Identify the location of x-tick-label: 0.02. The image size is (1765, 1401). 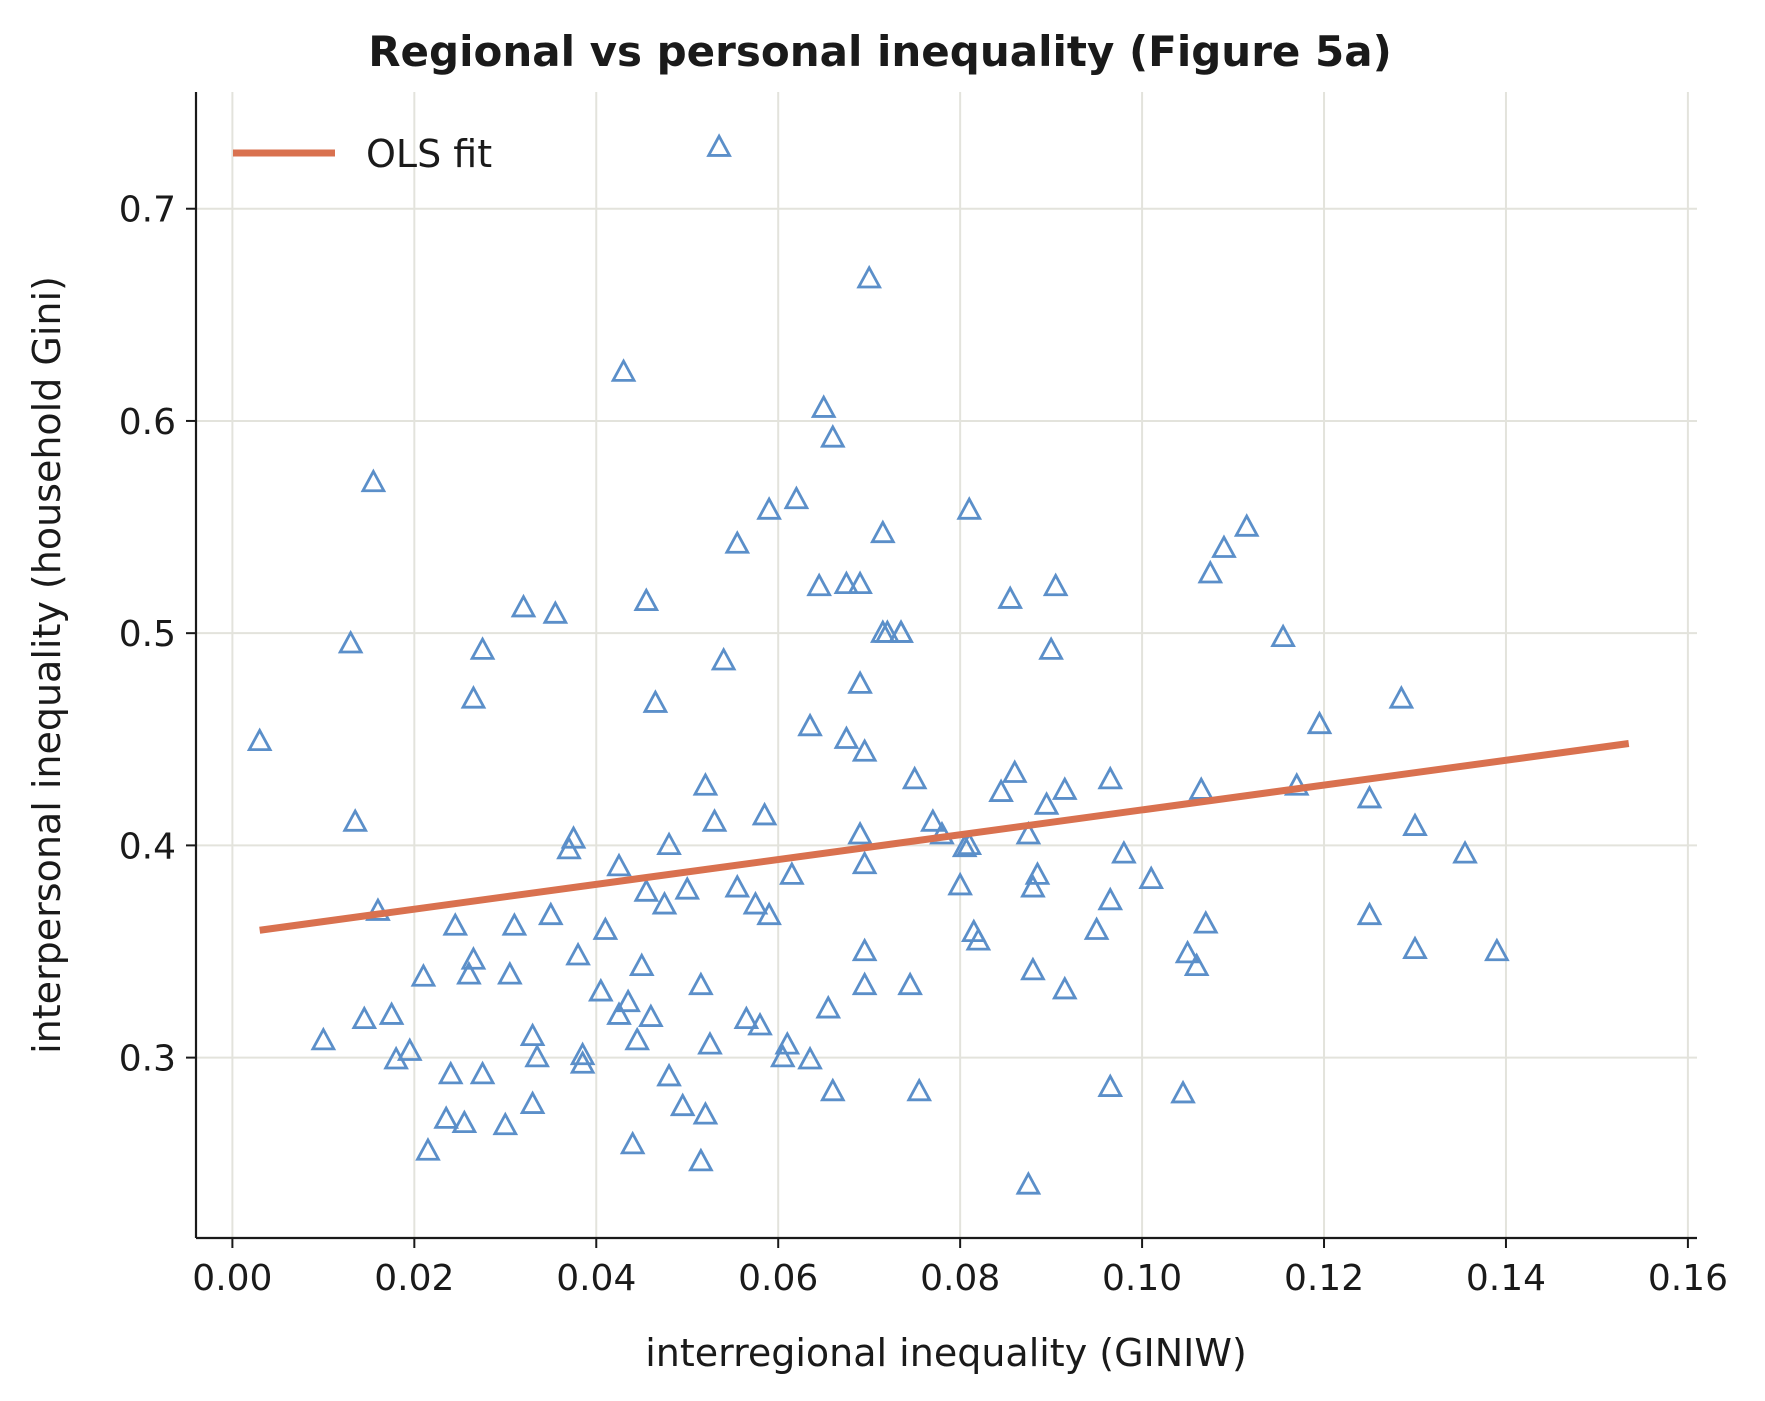
(414, 1278).